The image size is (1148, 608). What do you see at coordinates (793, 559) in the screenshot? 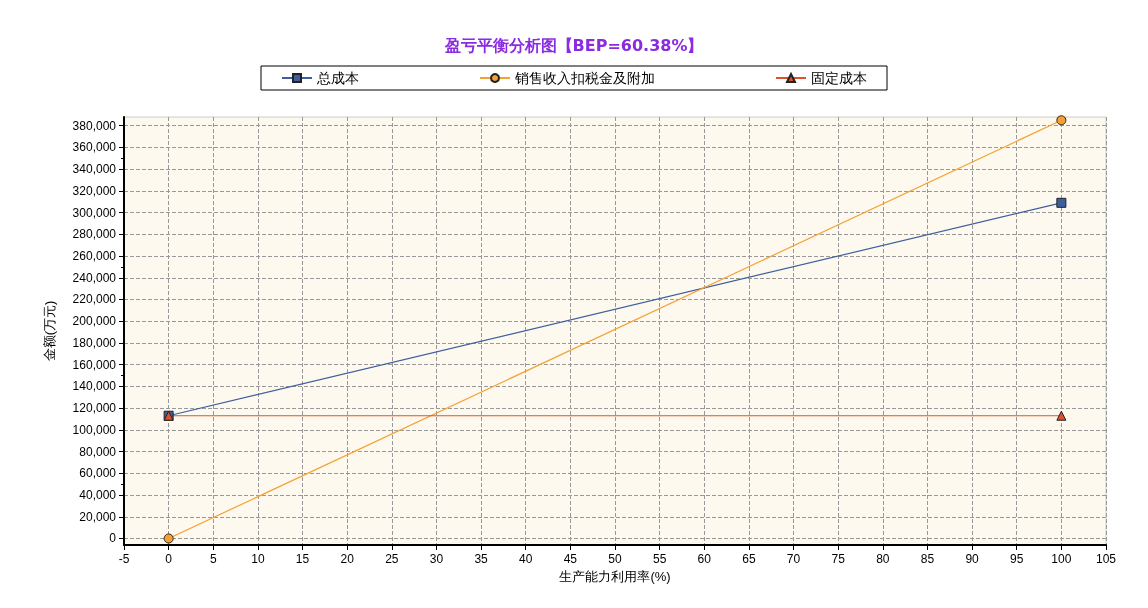
I see `x-tick-label: 70` at bounding box center [793, 559].